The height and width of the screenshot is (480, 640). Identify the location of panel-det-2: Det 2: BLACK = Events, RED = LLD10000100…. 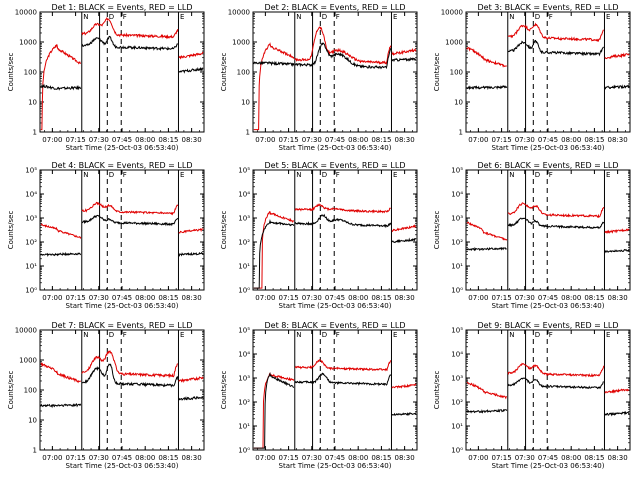
(319, 77).